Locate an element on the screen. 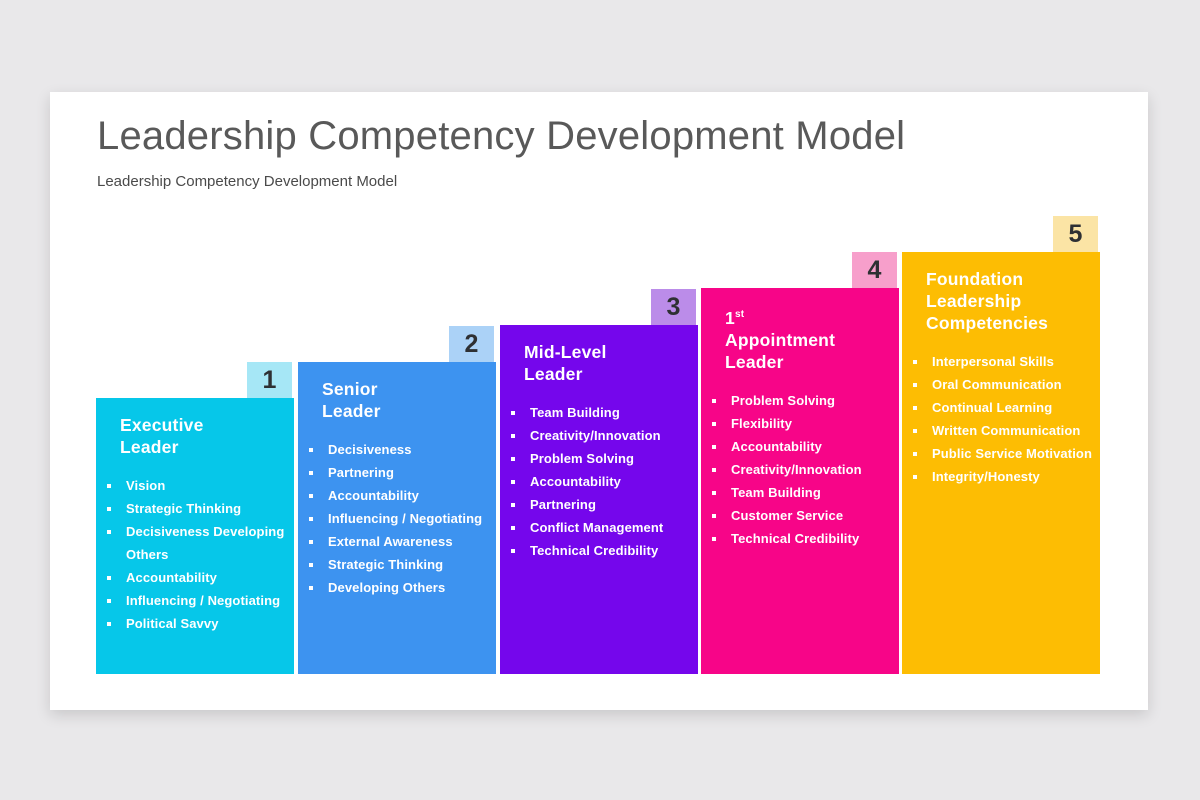  competency-item: Public Service Motivation is located at coordinates (998, 453).